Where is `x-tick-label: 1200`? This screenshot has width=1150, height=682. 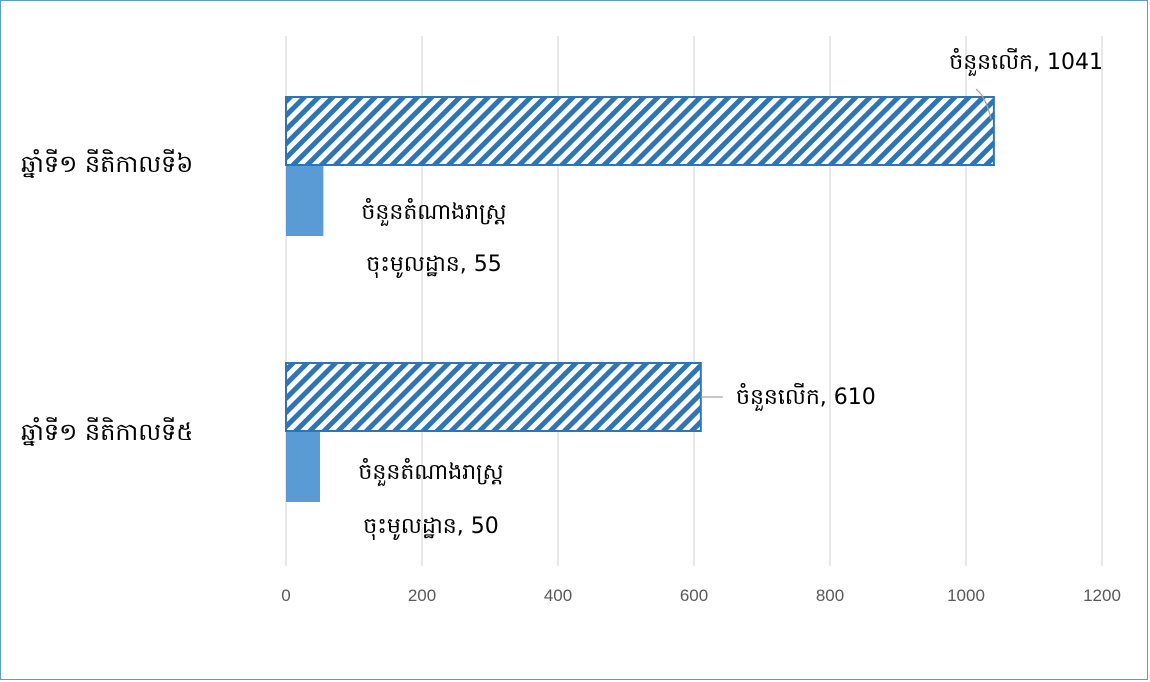
x-tick-label: 1200 is located at coordinates (1102, 595).